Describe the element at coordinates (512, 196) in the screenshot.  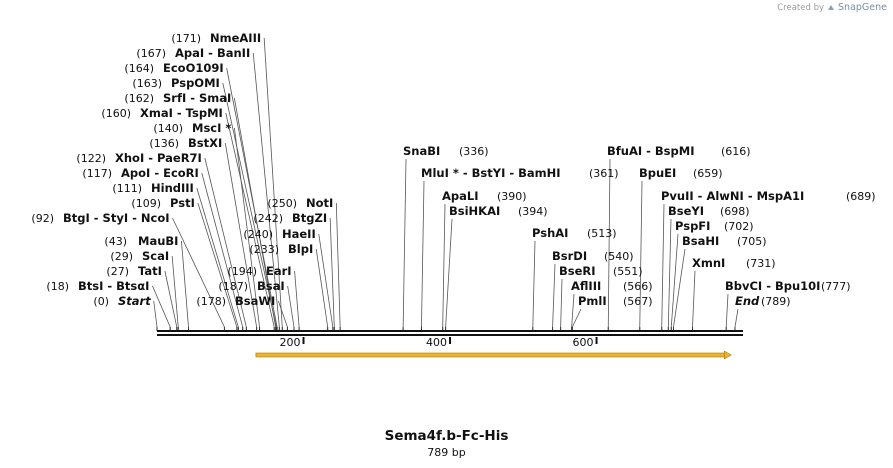
I see `site-position-apali: (390)` at that location.